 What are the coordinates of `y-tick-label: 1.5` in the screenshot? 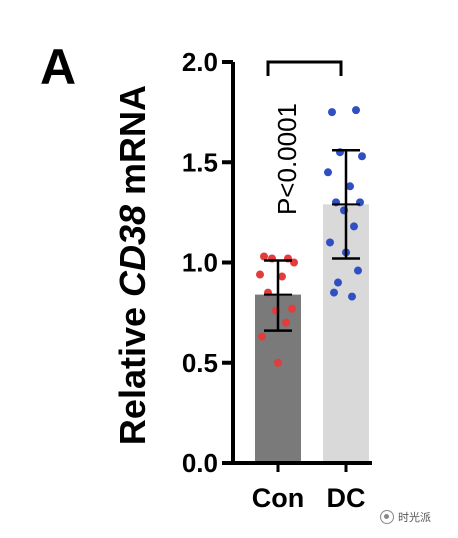 It's located at (200, 162).